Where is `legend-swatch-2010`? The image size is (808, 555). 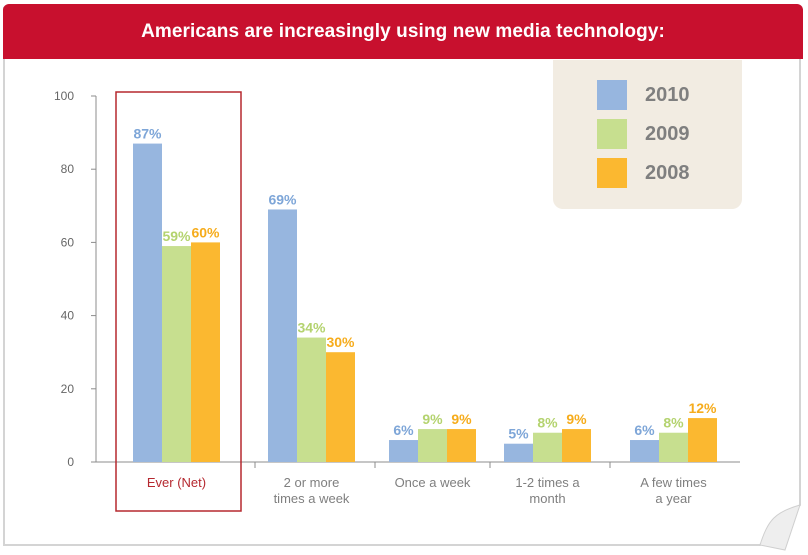
legend-swatch-2010 is located at coordinates (612, 95).